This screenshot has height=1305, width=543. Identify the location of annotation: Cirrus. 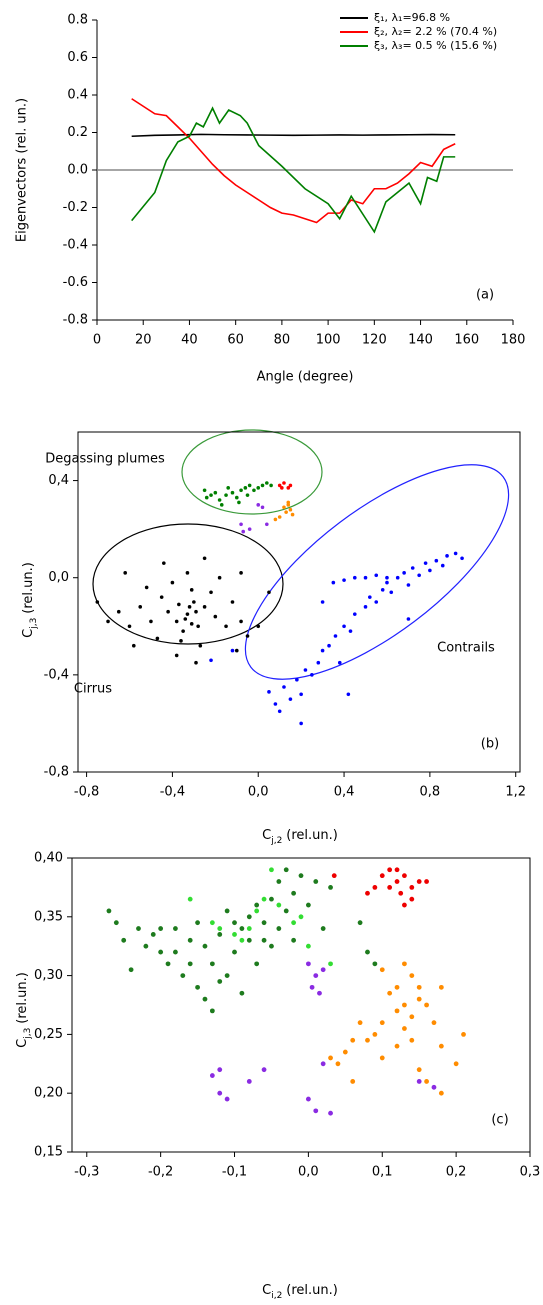
(93, 689).